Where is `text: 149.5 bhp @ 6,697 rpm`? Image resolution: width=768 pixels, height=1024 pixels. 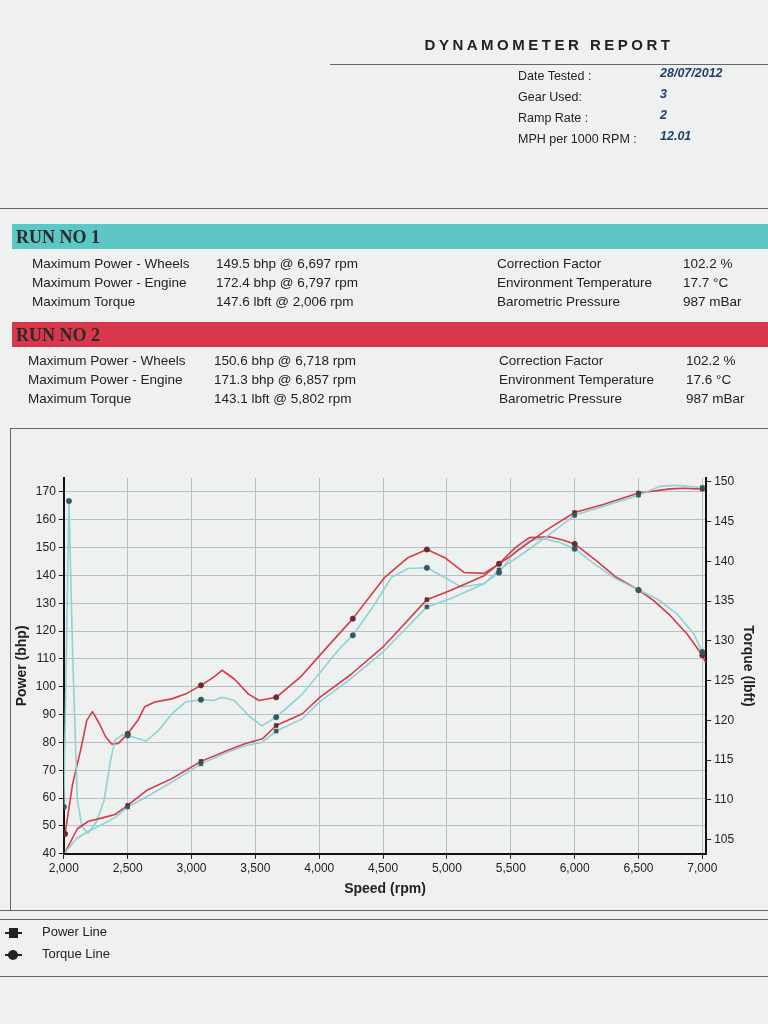
text: 149.5 bhp @ 6,697 rpm is located at coordinates (287, 264).